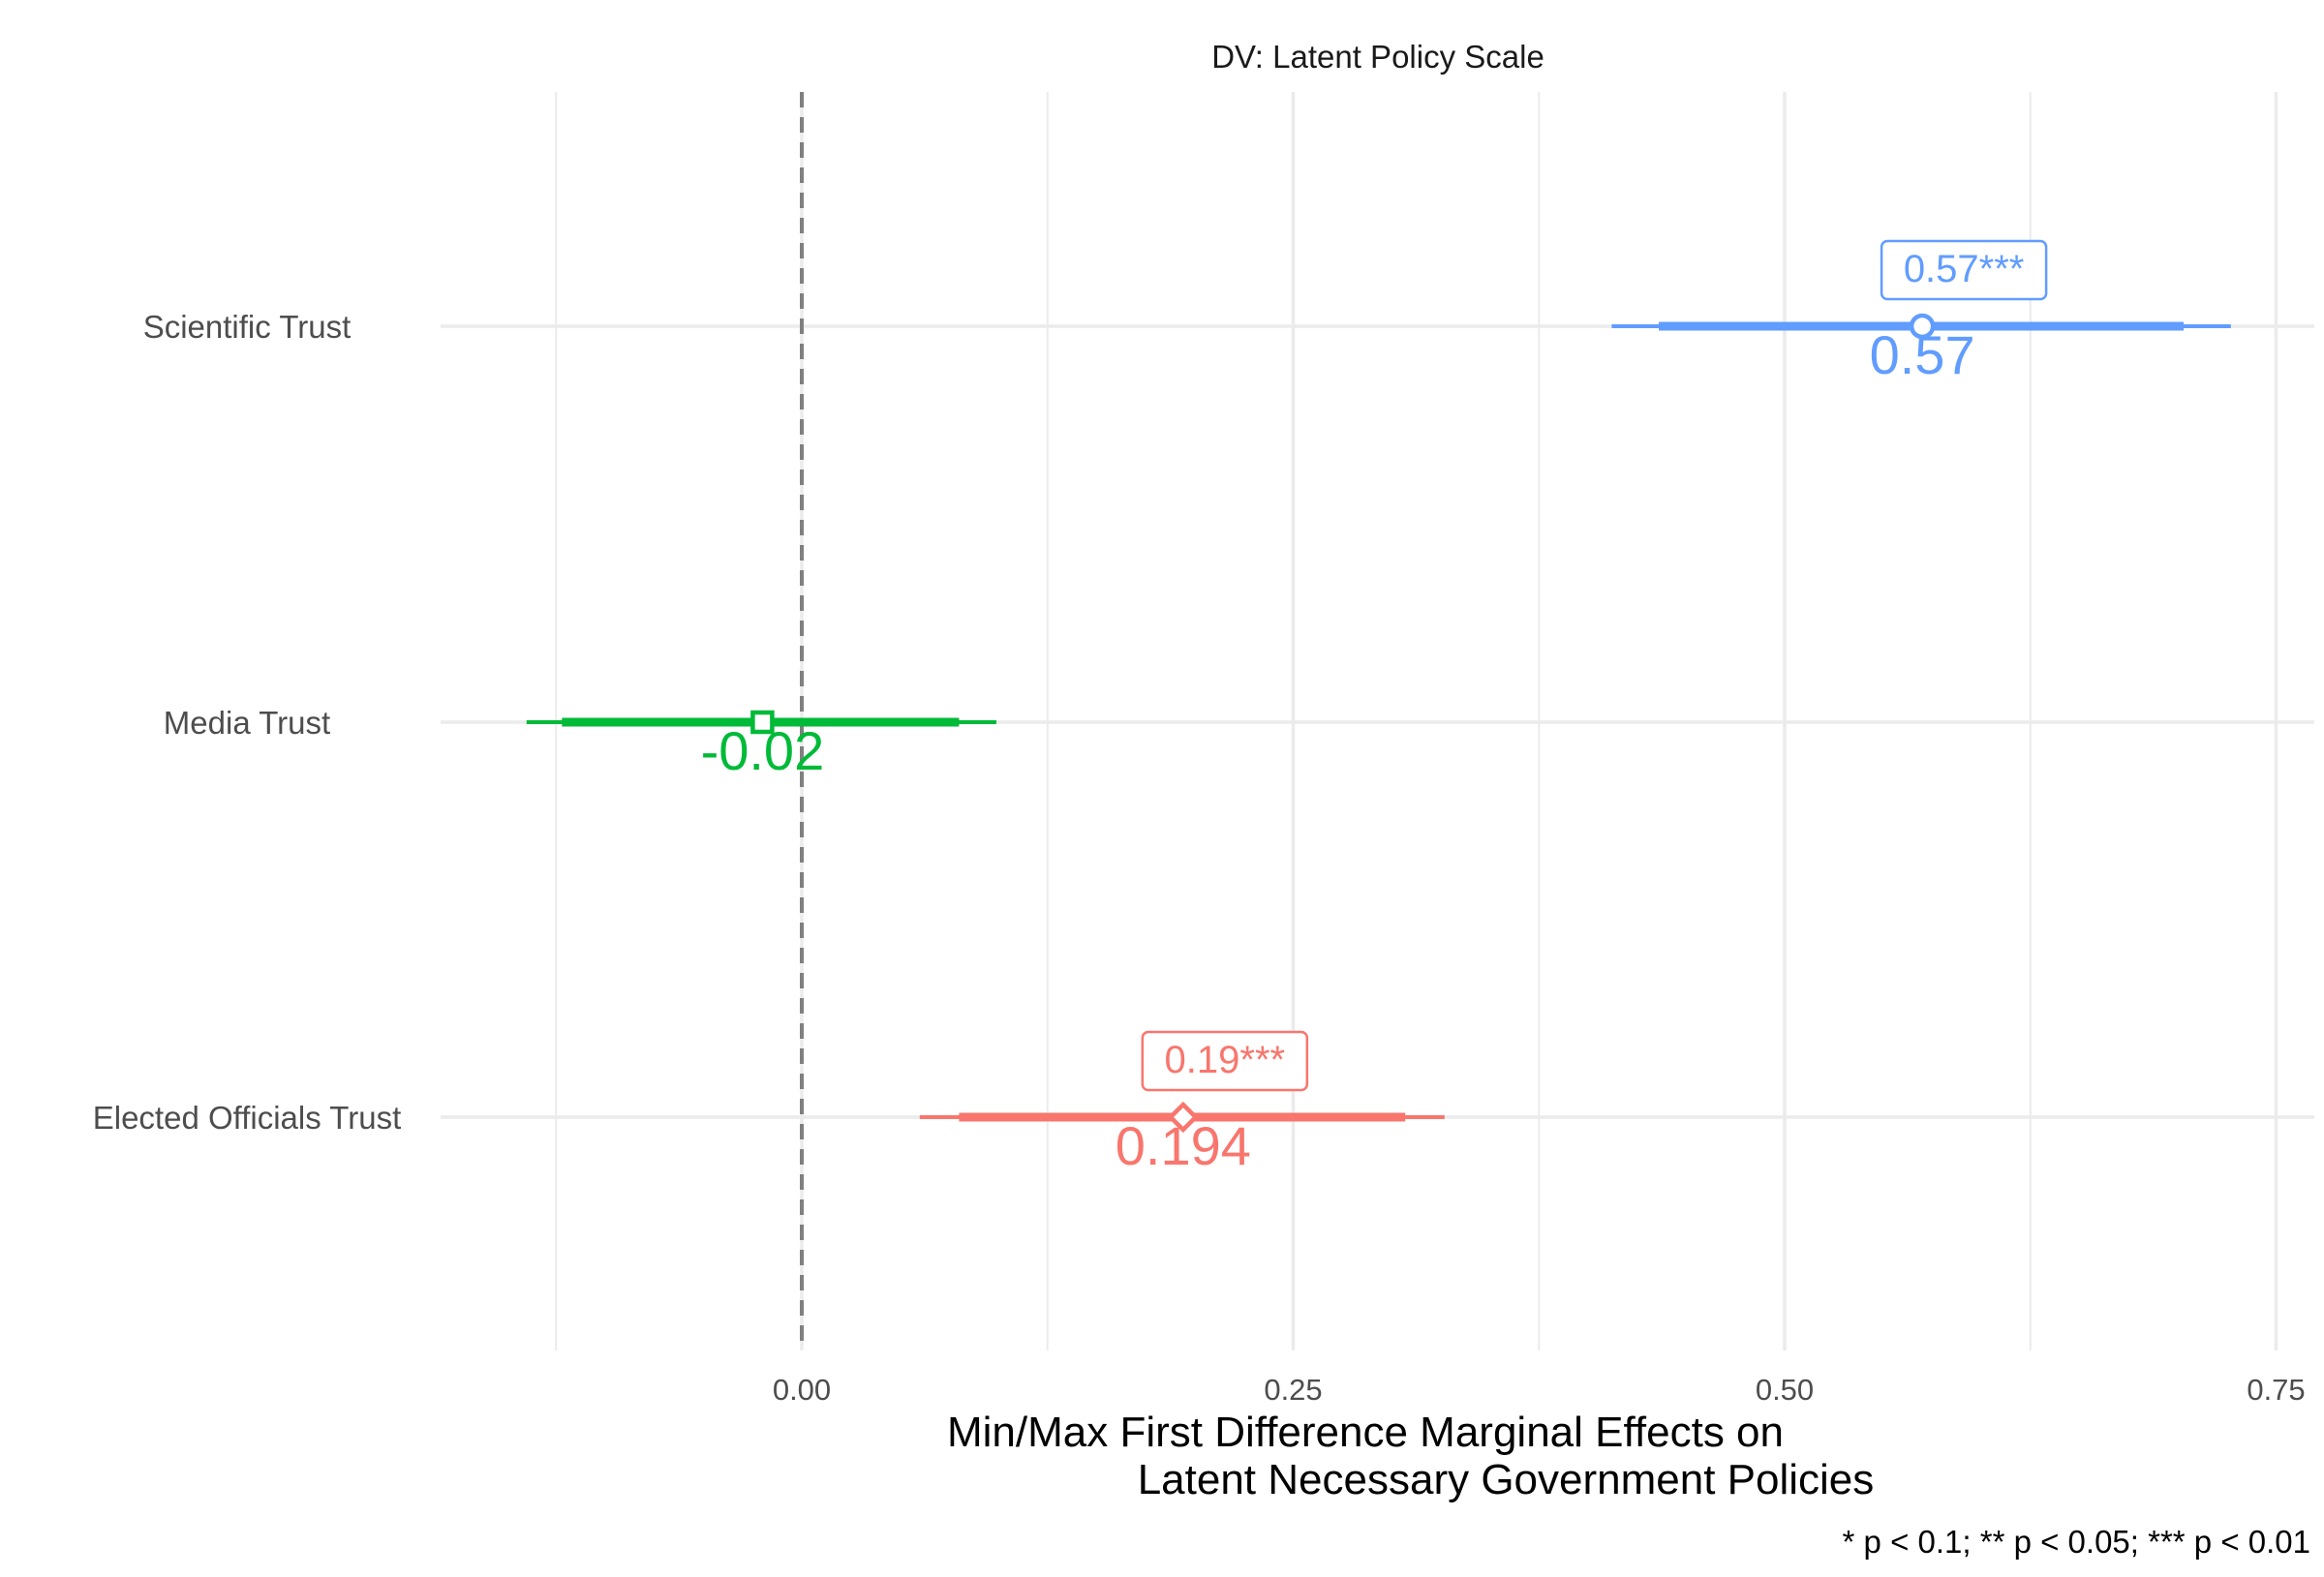  What do you see at coordinates (1923, 327) in the screenshot?
I see `point-marker-circle` at bounding box center [1923, 327].